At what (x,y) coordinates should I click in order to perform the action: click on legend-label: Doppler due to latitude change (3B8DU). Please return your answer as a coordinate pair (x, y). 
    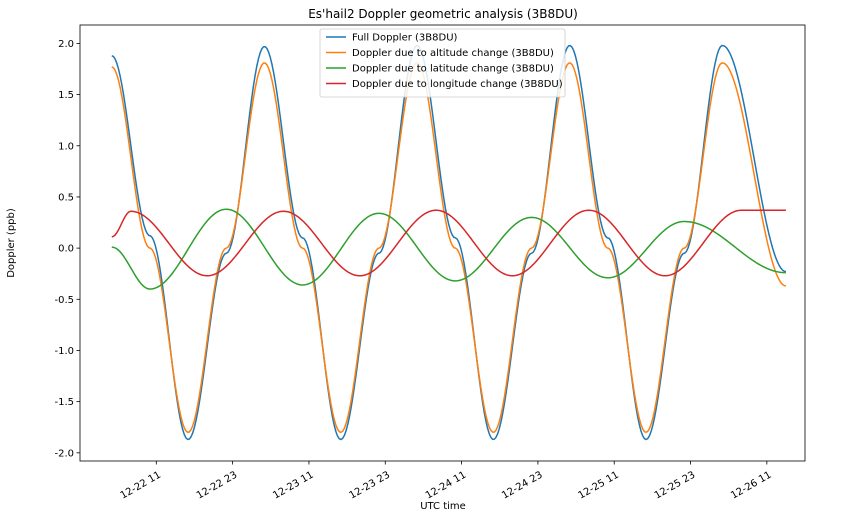
    Looking at the image, I should click on (453, 69).